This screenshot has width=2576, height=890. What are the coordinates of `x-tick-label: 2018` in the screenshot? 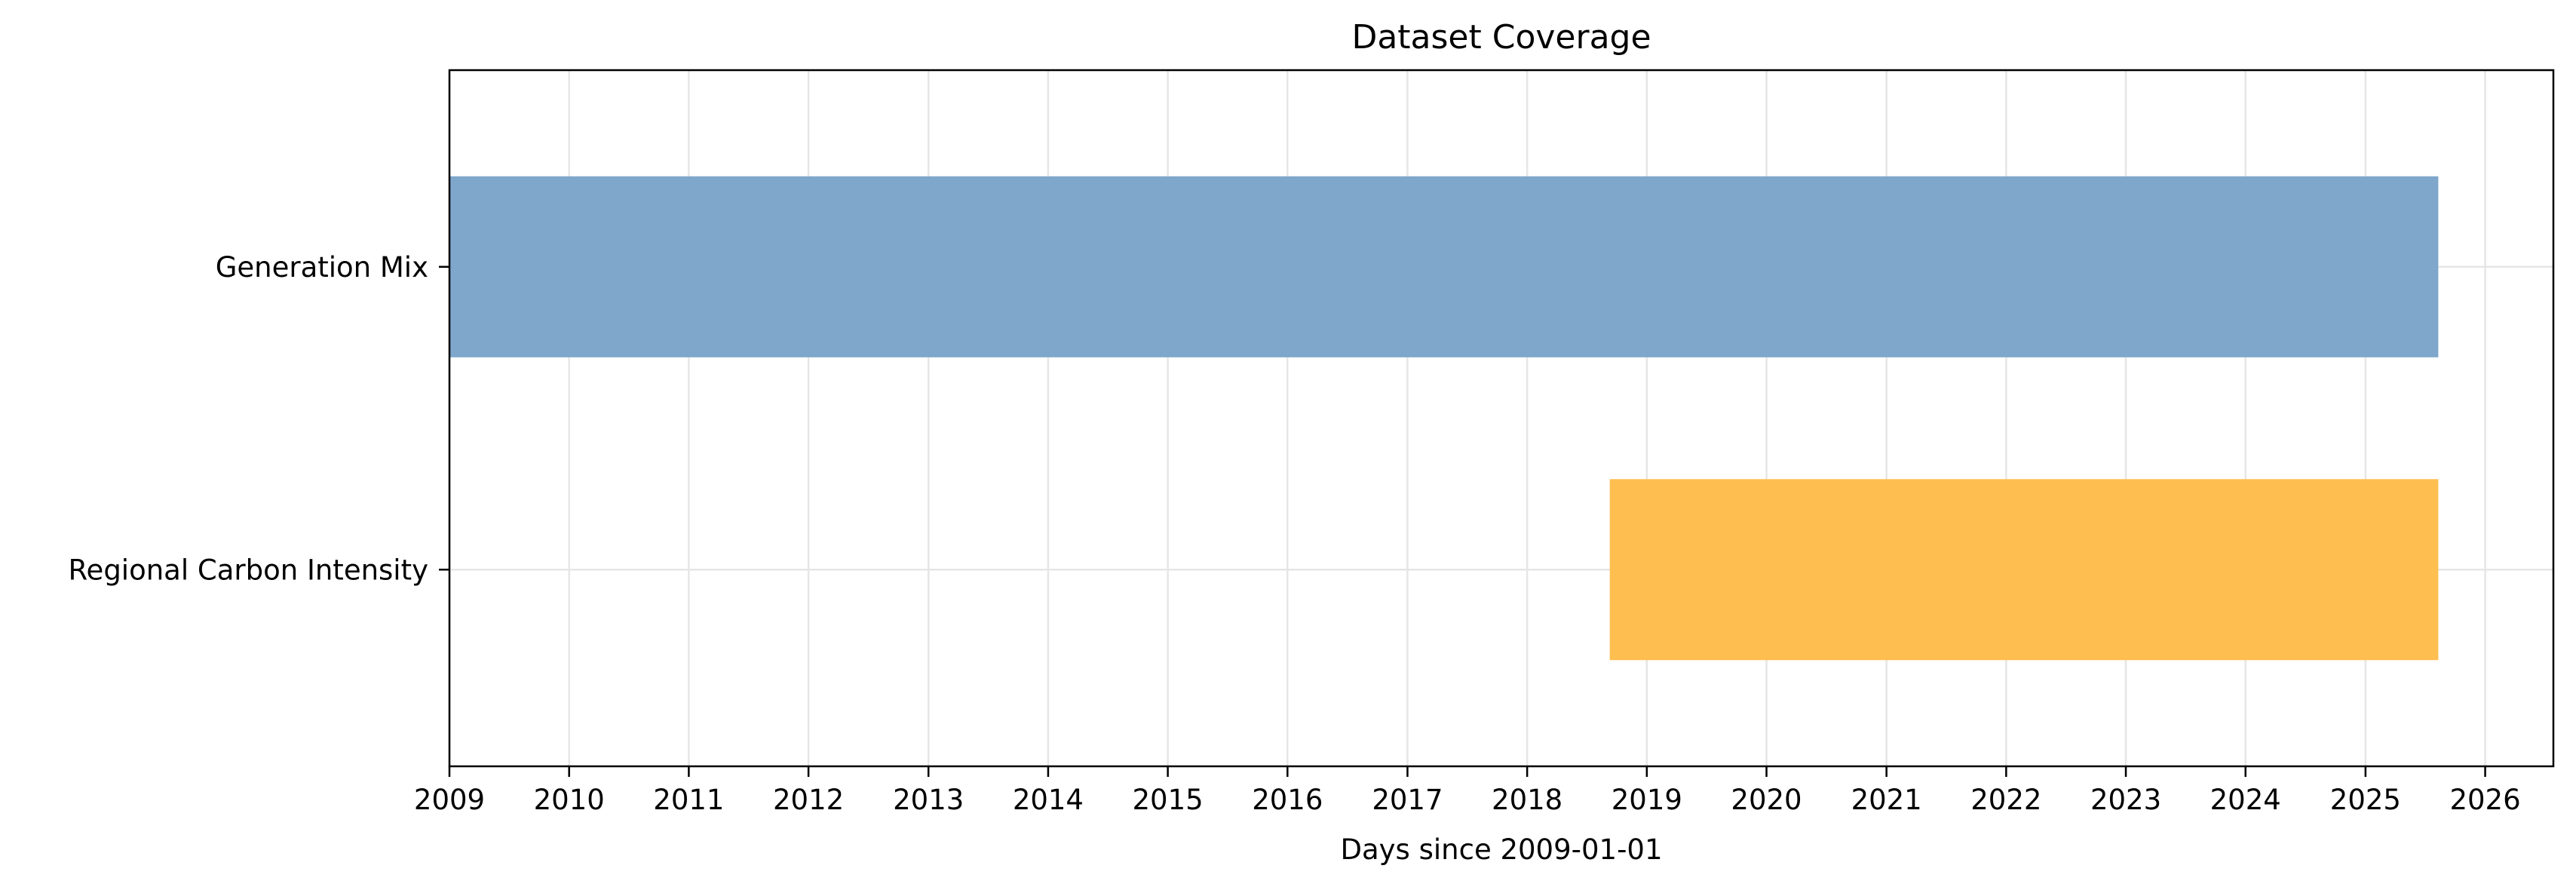 It's located at (1527, 800).